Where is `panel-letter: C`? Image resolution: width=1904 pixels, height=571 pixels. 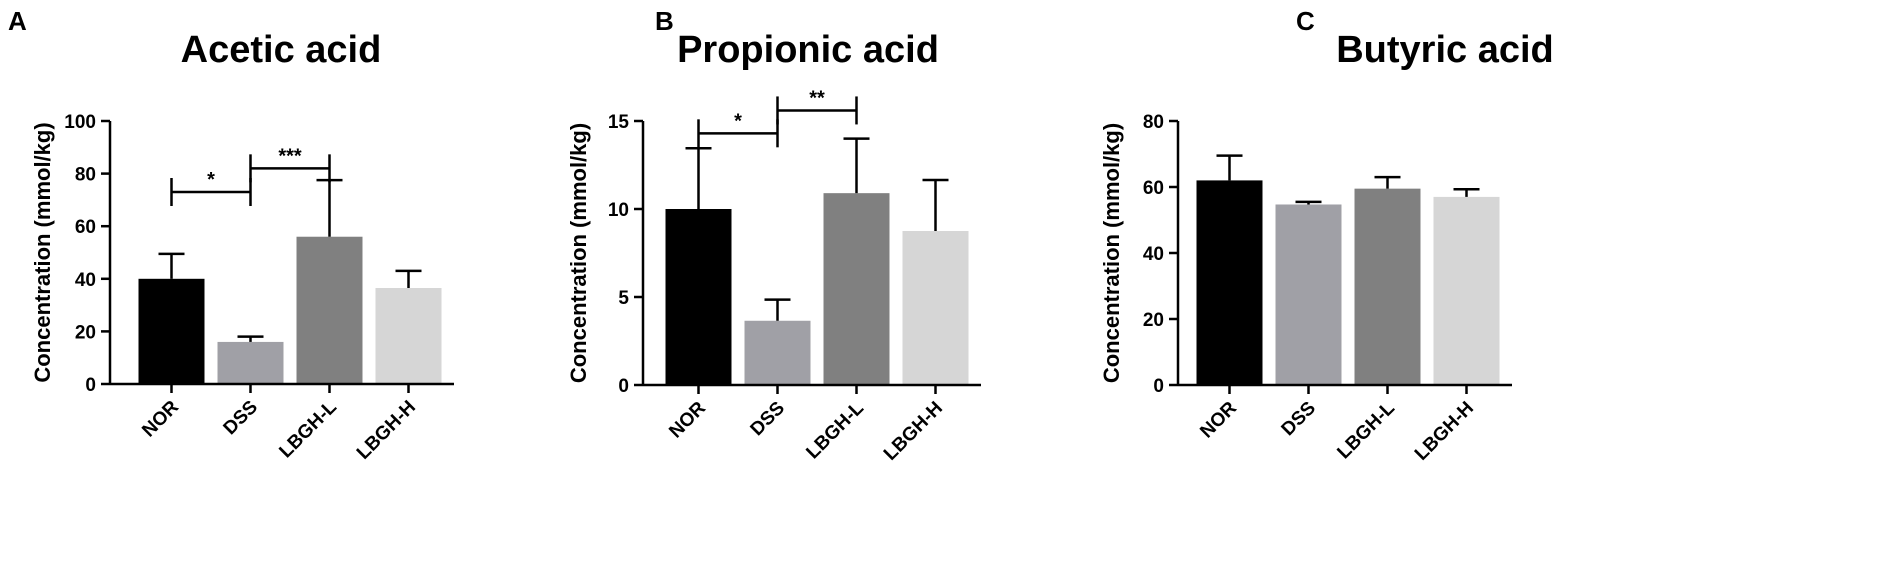
panel-letter: C is located at coordinates (1305, 21).